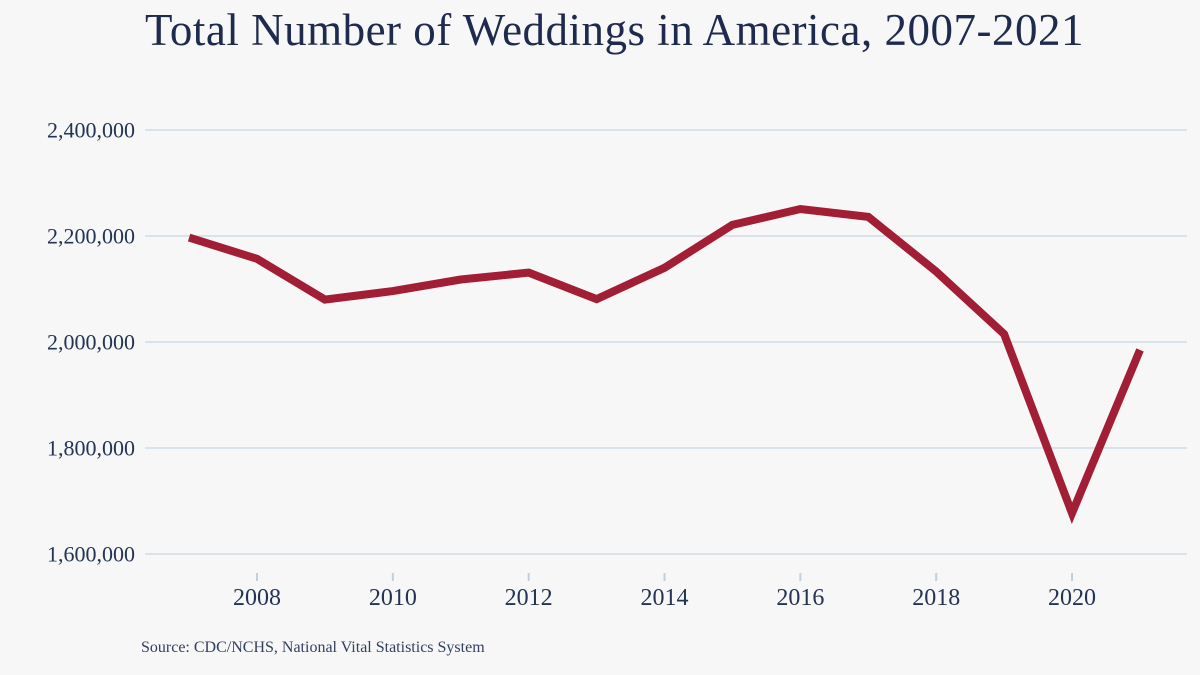 The width and height of the screenshot is (1200, 675). I want to click on x-axis-tick-label: 2016, so click(800, 598).